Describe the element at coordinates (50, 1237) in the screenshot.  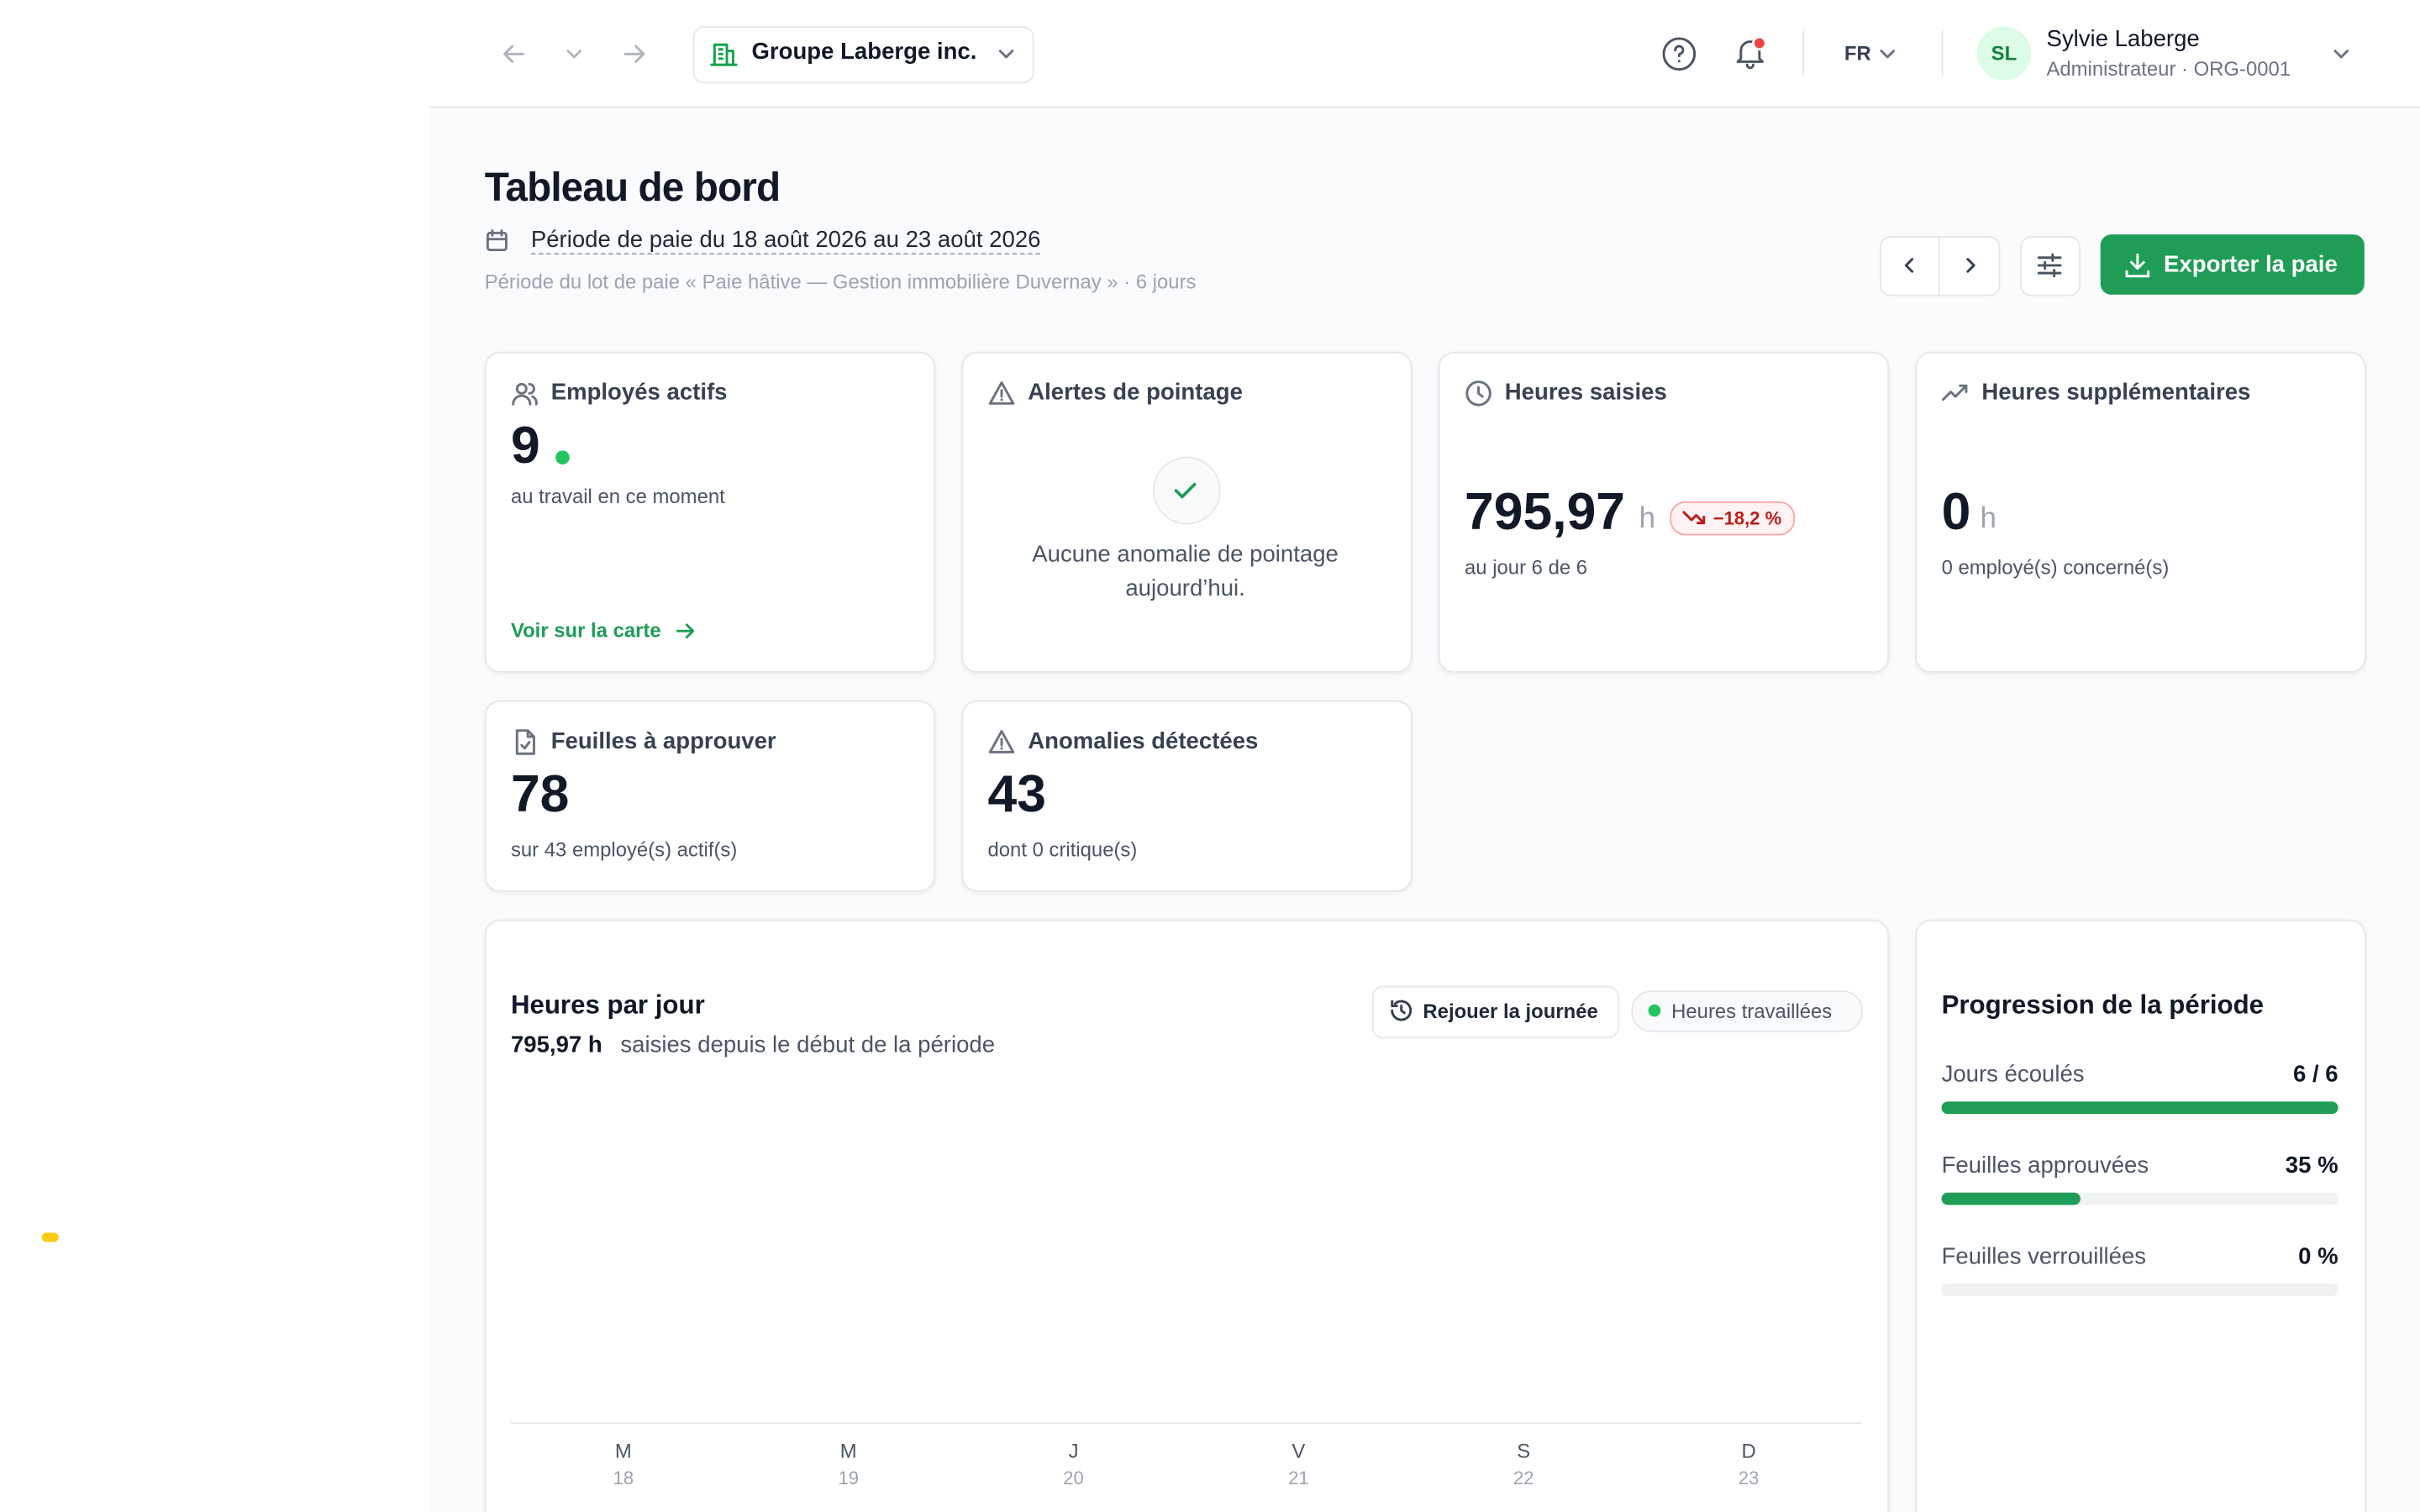
I see `indicator` at that location.